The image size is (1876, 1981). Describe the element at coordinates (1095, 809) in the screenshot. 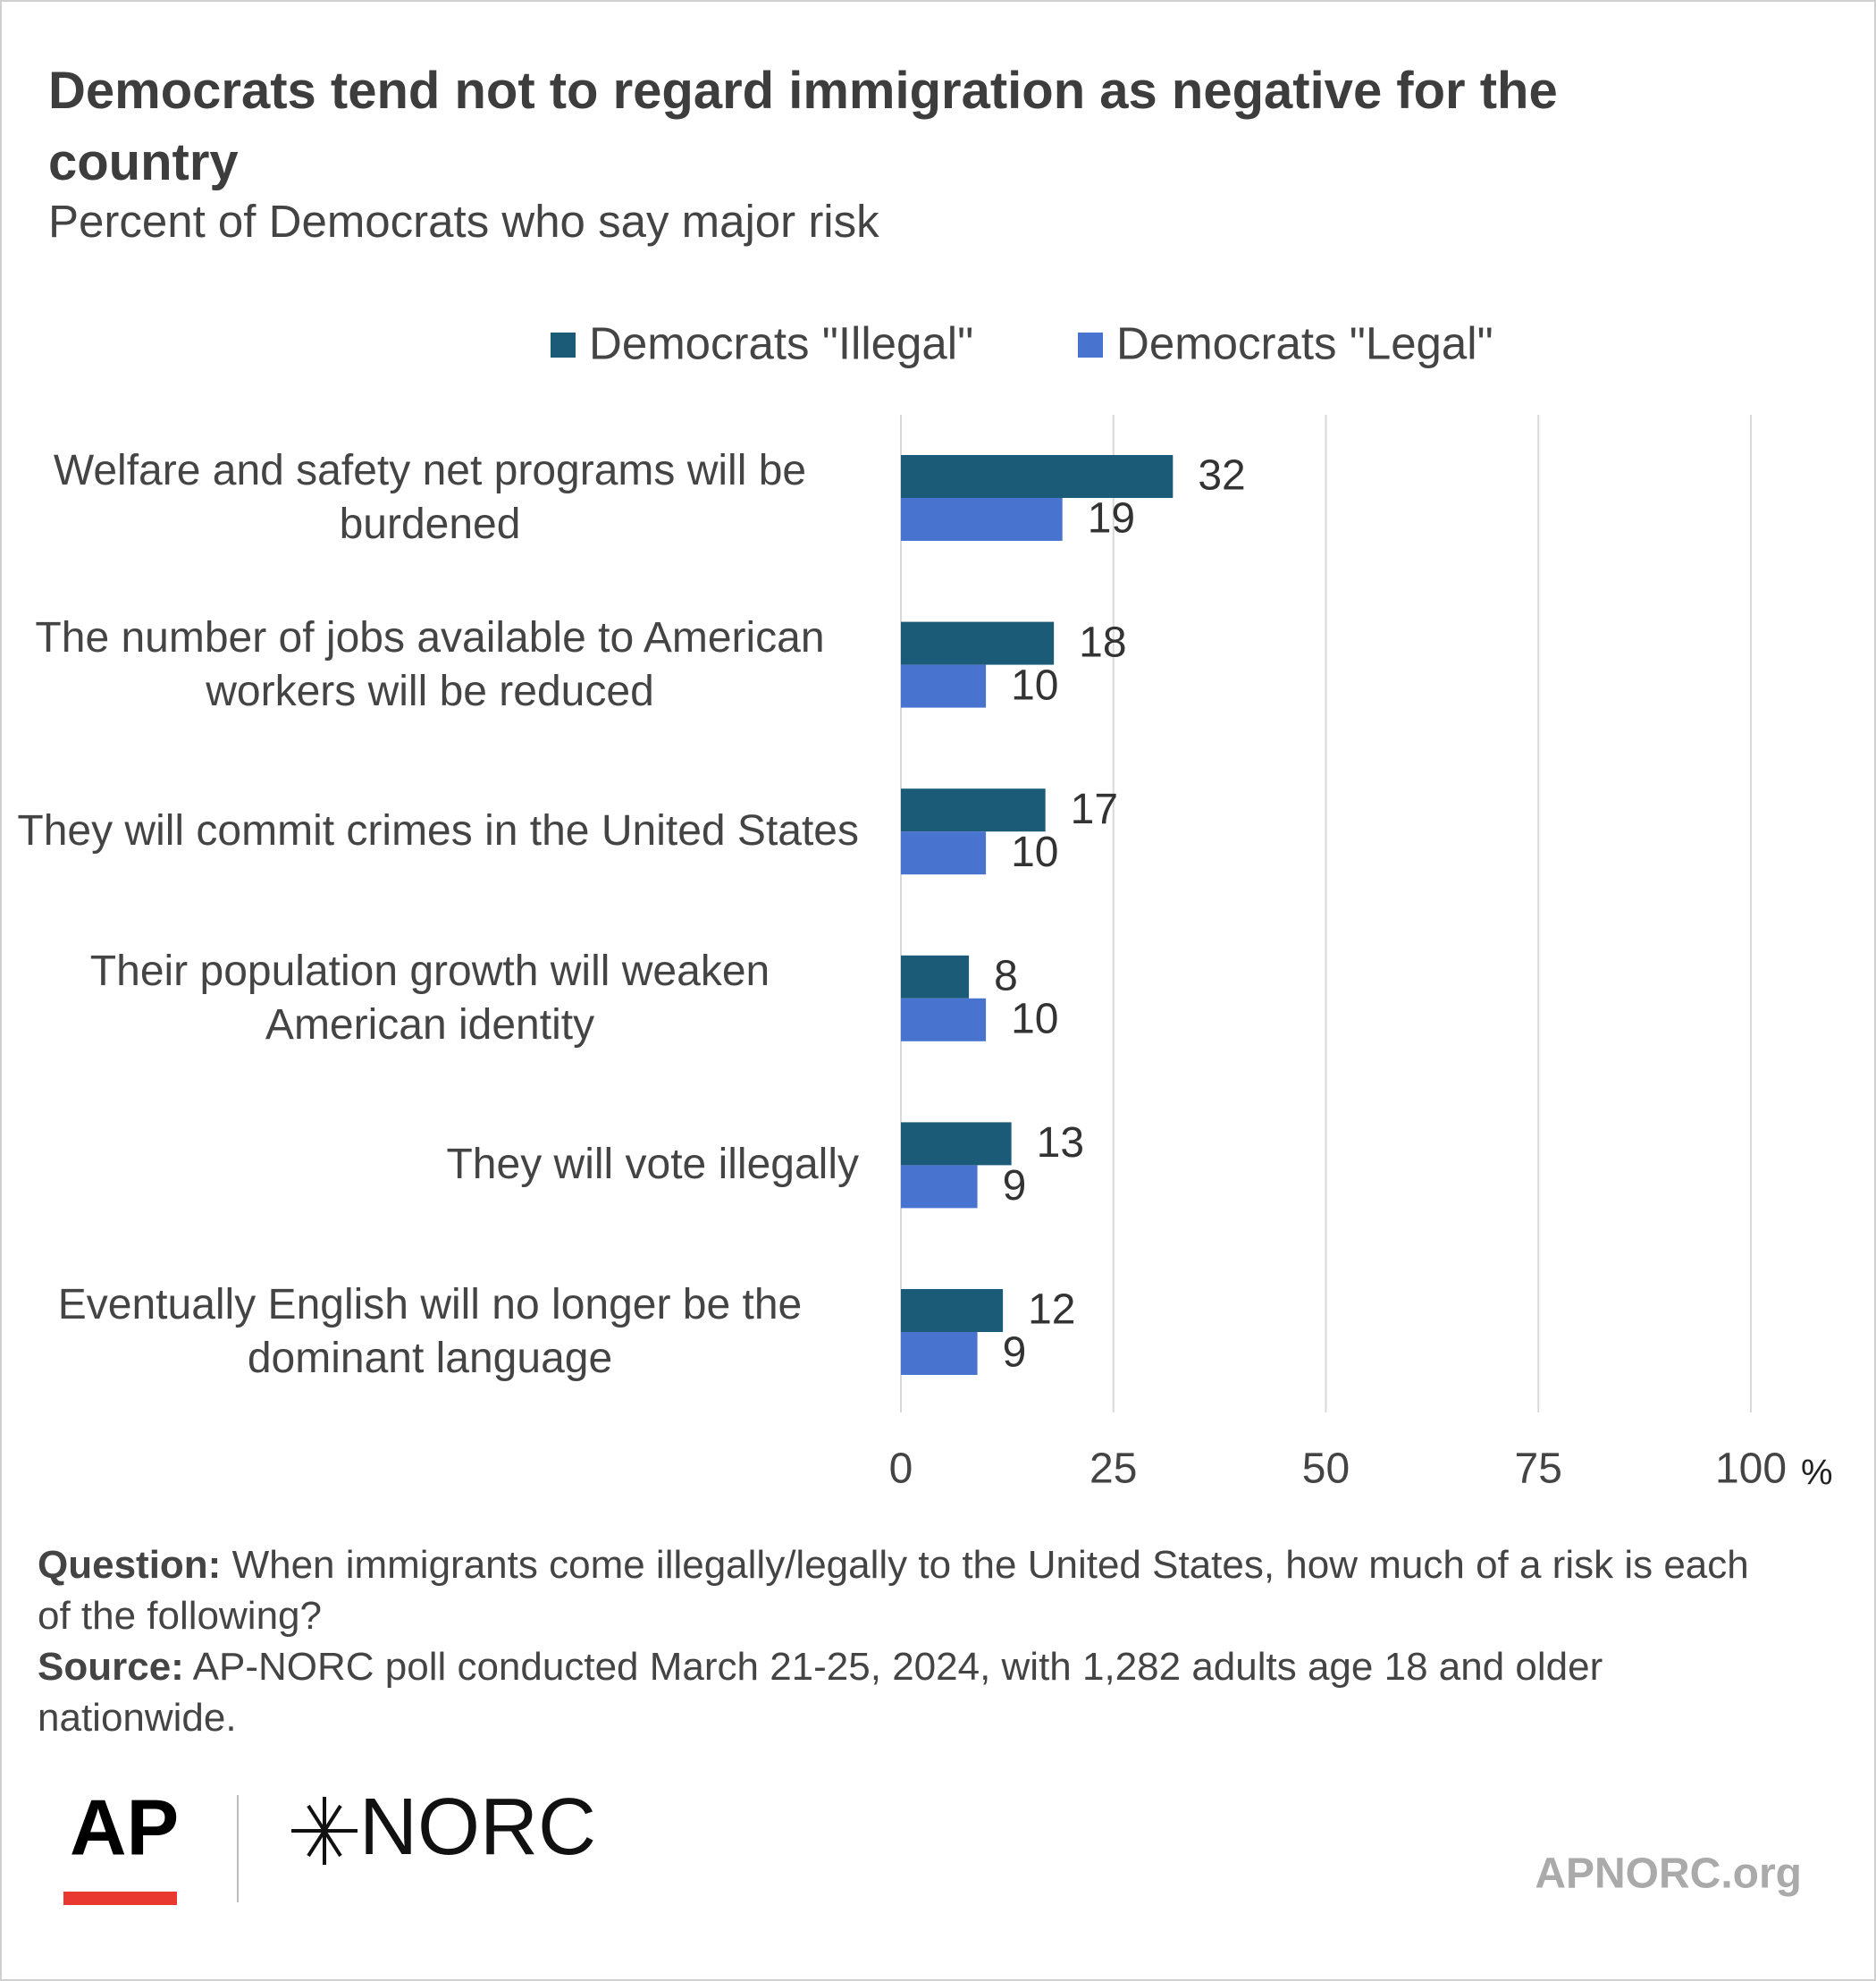

I see `value-label: 17` at that location.